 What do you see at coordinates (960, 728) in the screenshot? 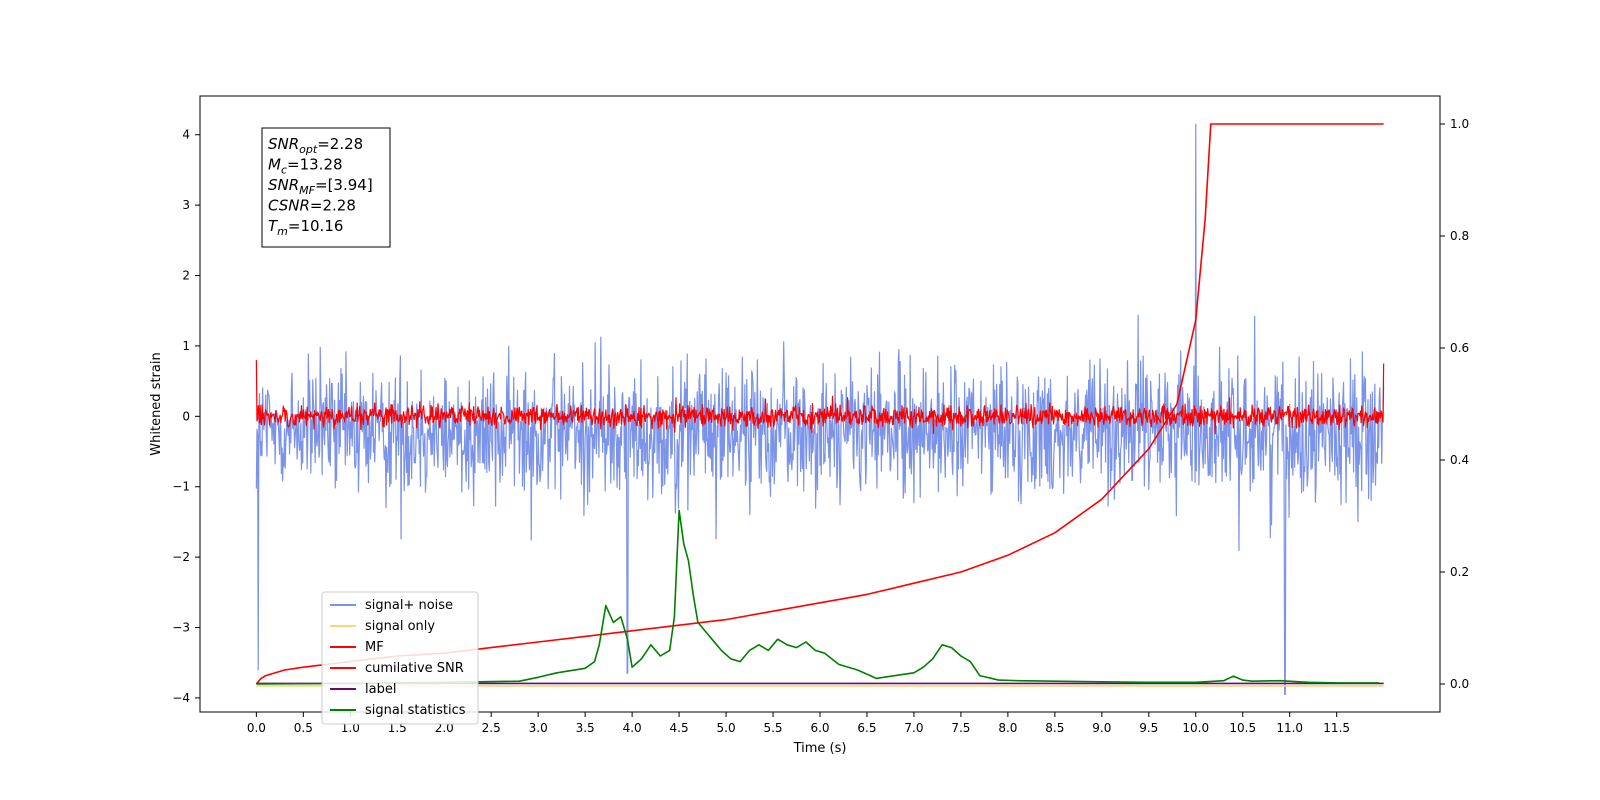
I see `x-tick-label: 7.5` at bounding box center [960, 728].